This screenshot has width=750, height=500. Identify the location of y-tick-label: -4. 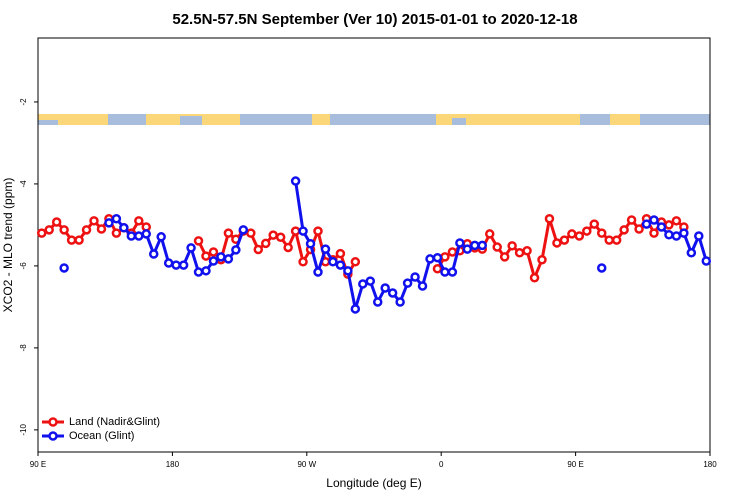
(23, 184).